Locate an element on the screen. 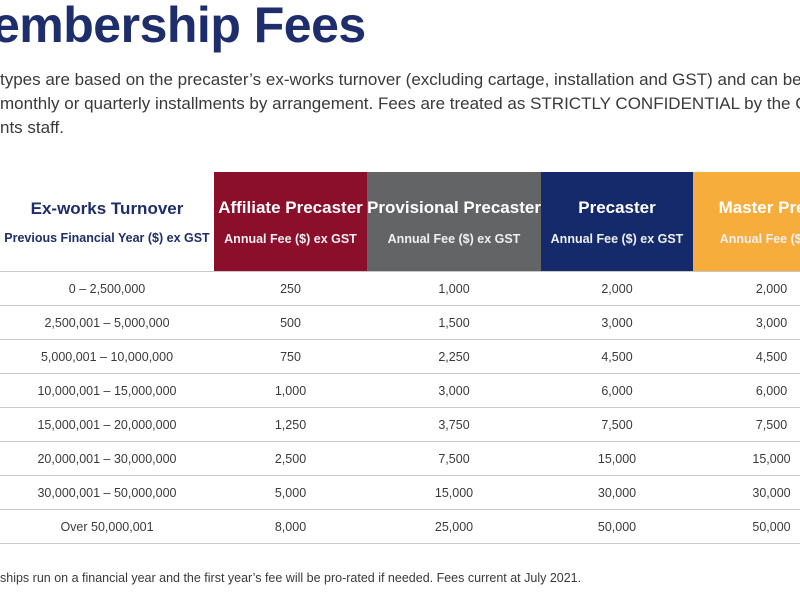 This screenshot has height=600, width=800. header-title: Master Preca is located at coordinates (759, 207).